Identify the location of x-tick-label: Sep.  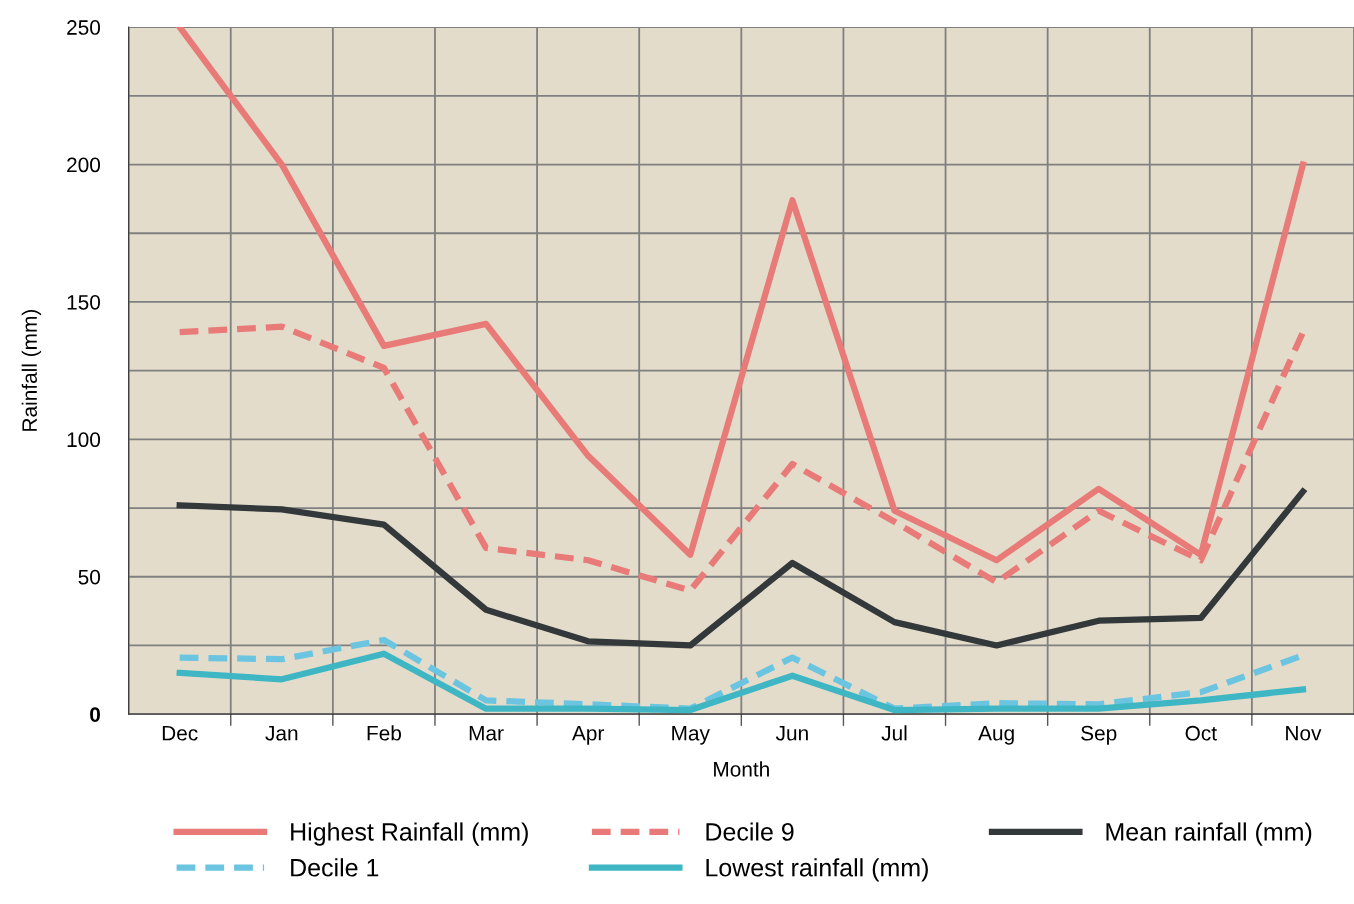
(1099, 735).